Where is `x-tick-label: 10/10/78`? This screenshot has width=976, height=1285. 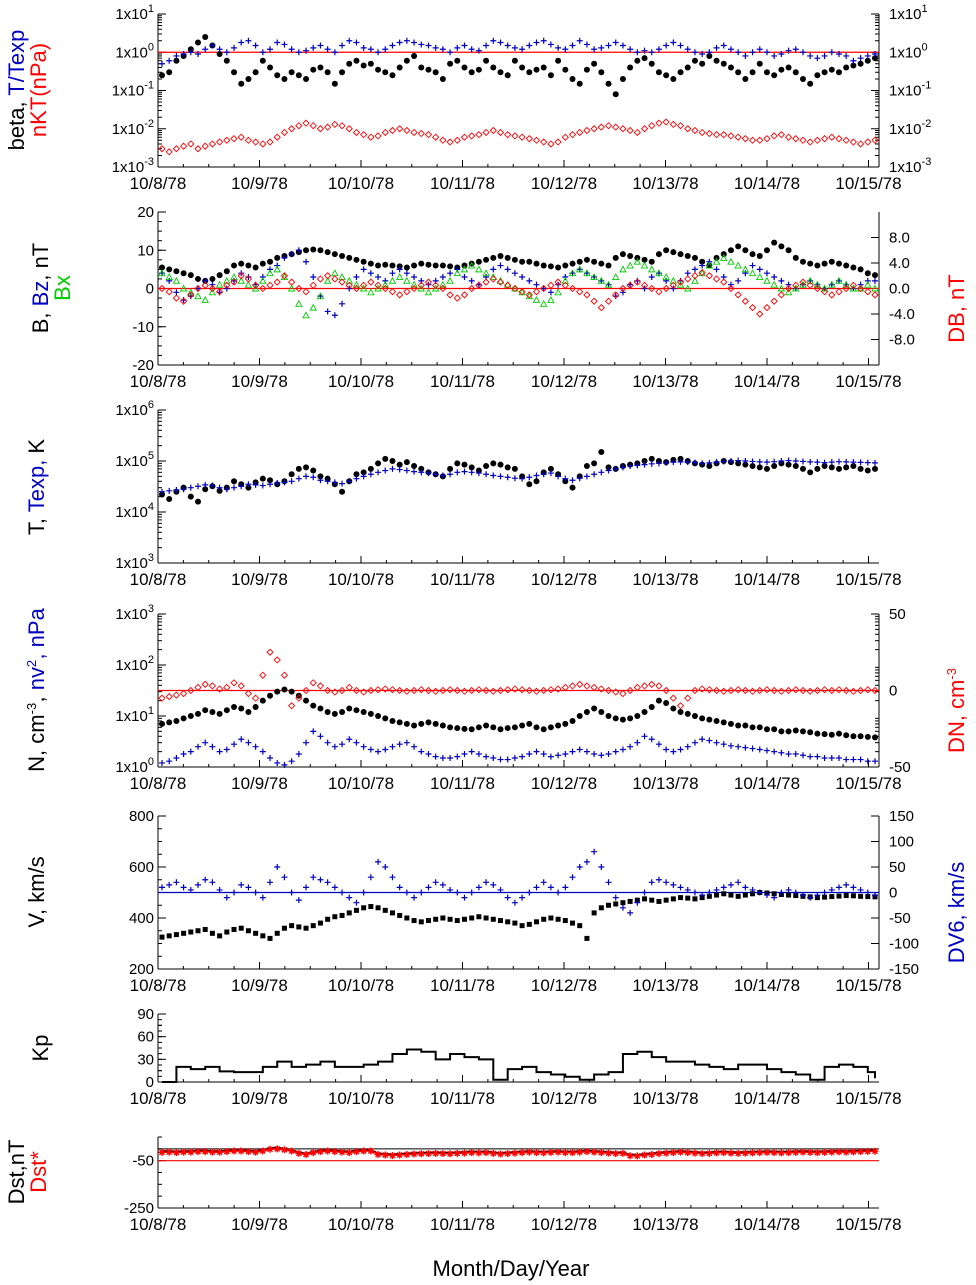 x-tick-label: 10/10/78 is located at coordinates (361, 381).